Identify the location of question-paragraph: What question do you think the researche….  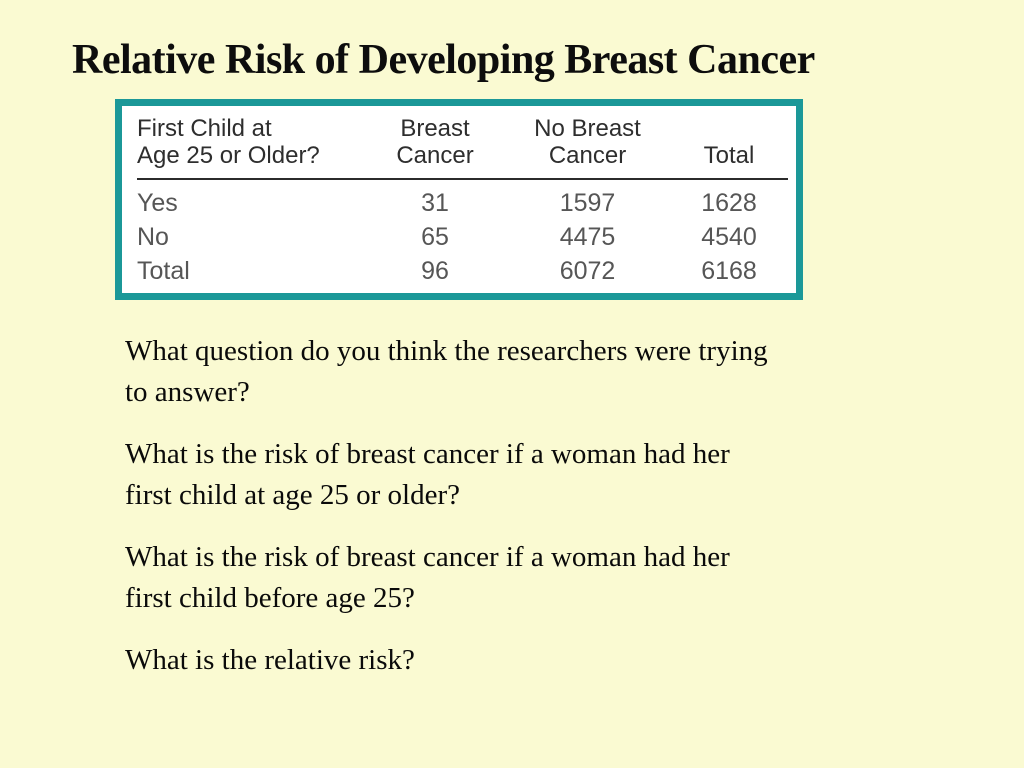
(446, 371).